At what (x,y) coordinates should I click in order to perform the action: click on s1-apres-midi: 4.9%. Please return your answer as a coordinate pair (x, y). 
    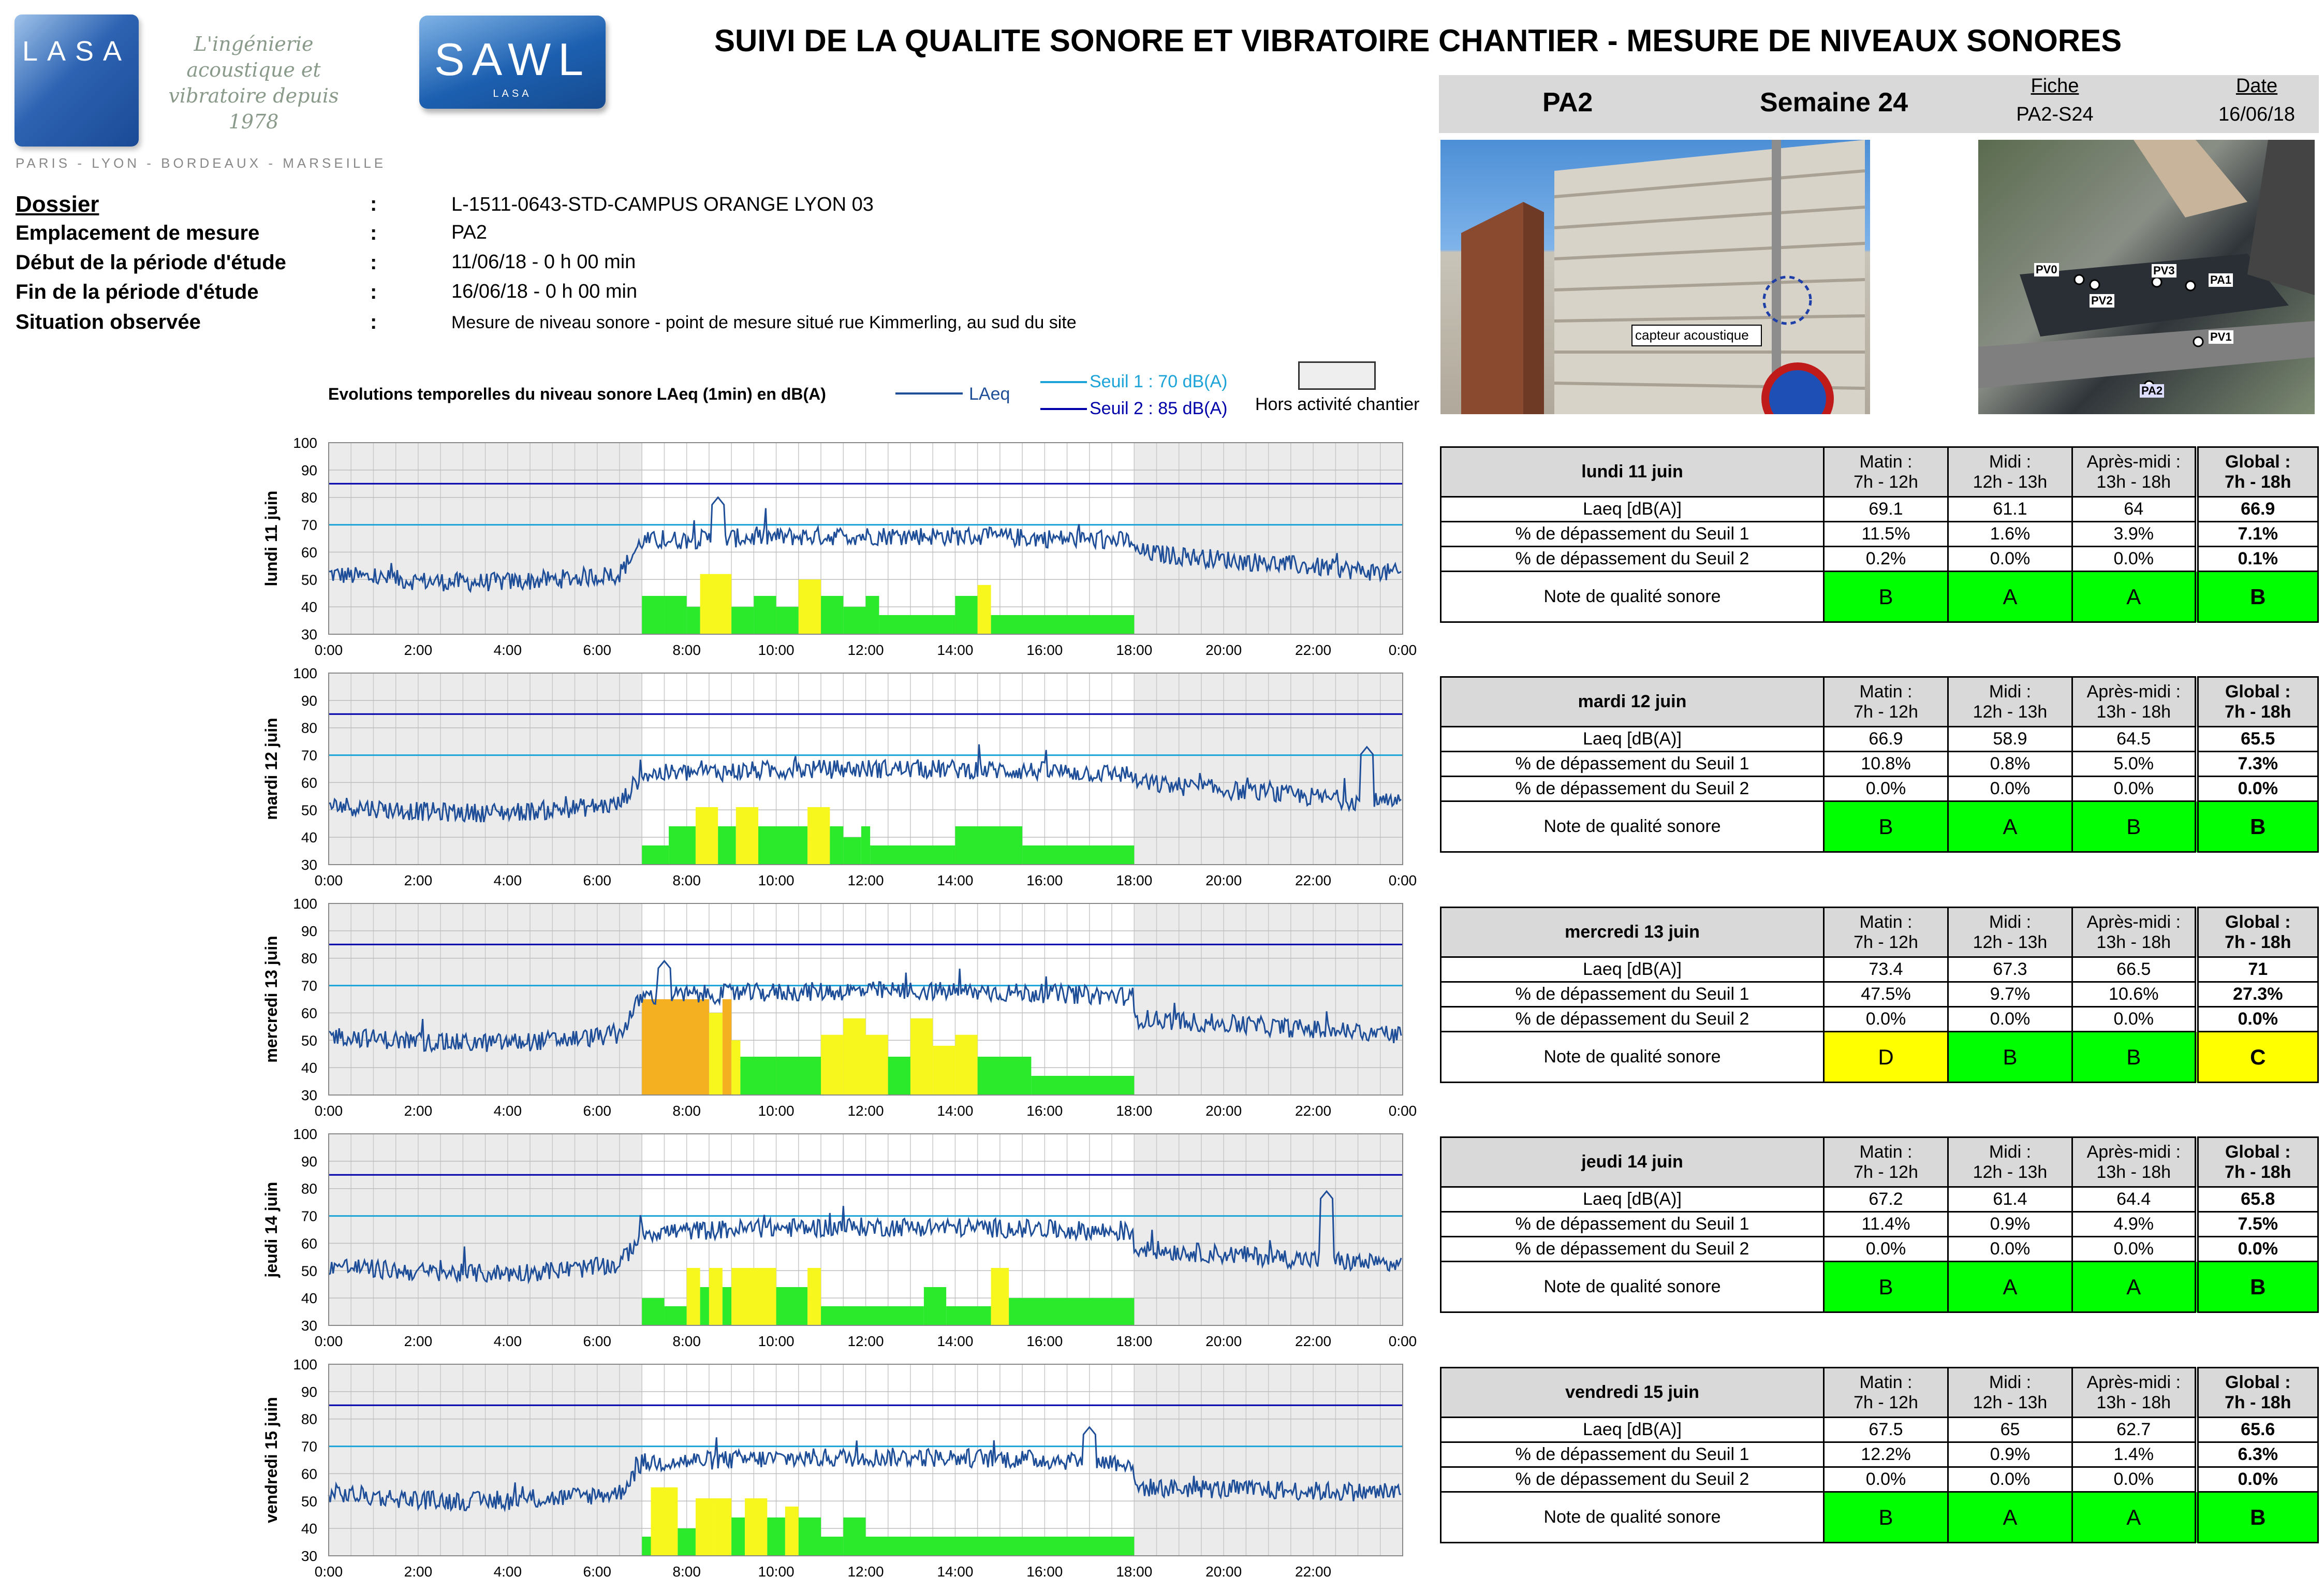
    Looking at the image, I should click on (2134, 1224).